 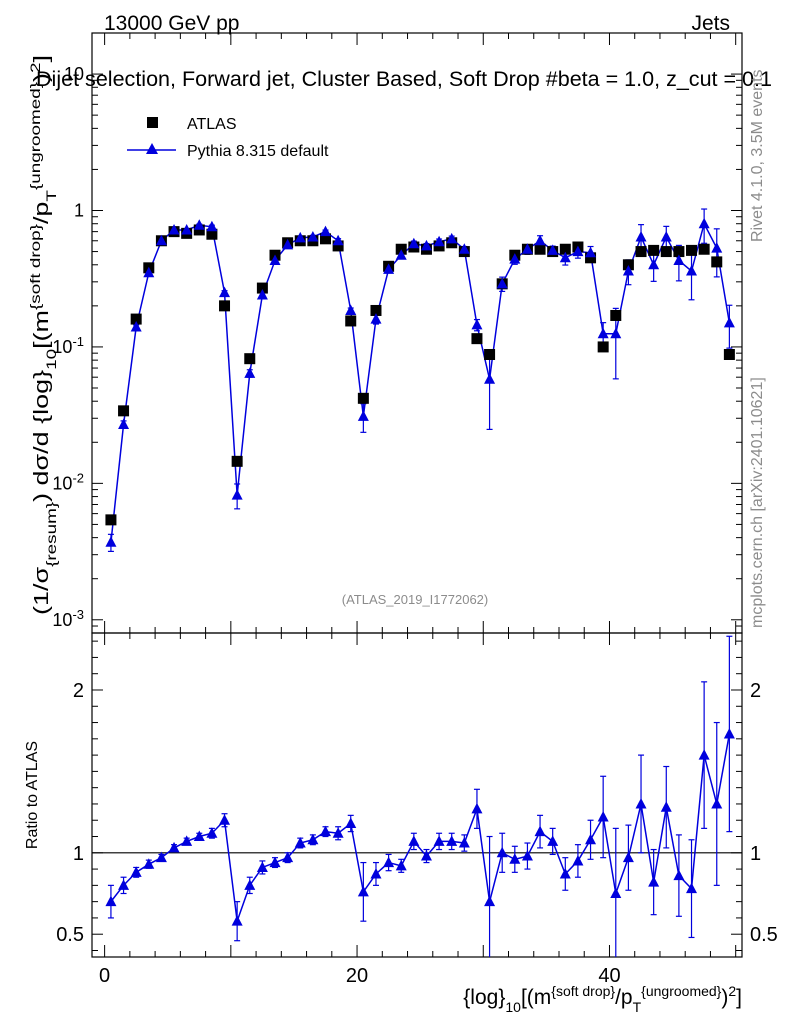 What do you see at coordinates (68, 482) in the screenshot?
I see `main-y-tick-label: 10⁻²` at bounding box center [68, 482].